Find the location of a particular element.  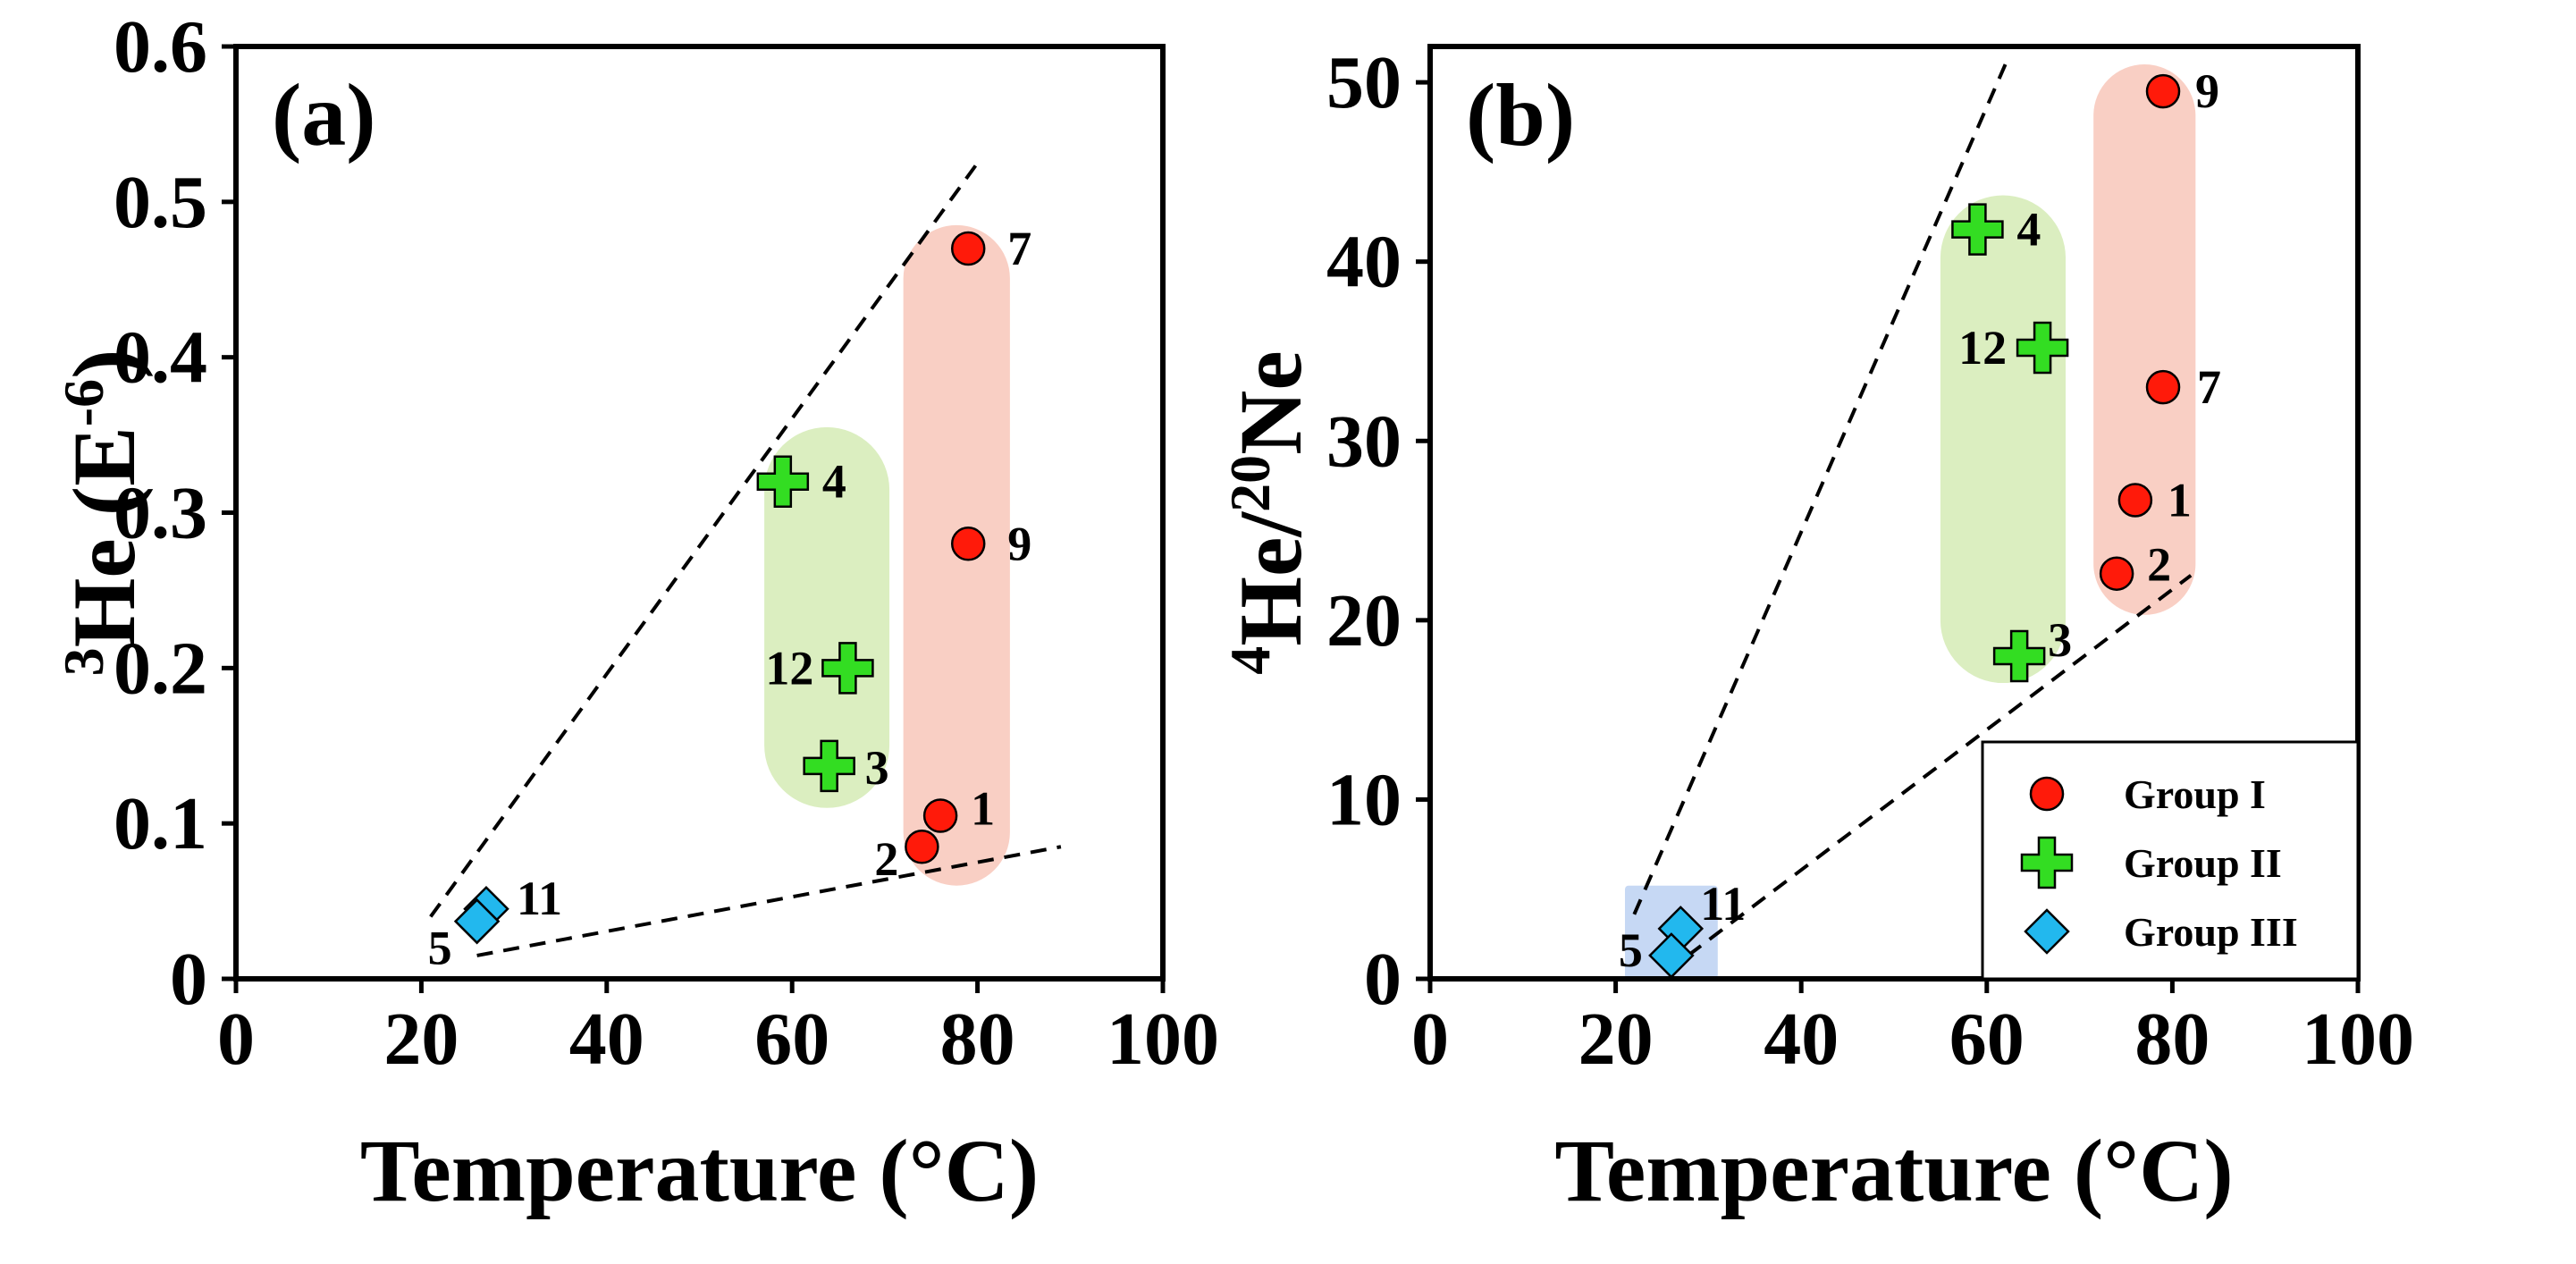

y-tick-label: 0.1 is located at coordinates (161, 823).